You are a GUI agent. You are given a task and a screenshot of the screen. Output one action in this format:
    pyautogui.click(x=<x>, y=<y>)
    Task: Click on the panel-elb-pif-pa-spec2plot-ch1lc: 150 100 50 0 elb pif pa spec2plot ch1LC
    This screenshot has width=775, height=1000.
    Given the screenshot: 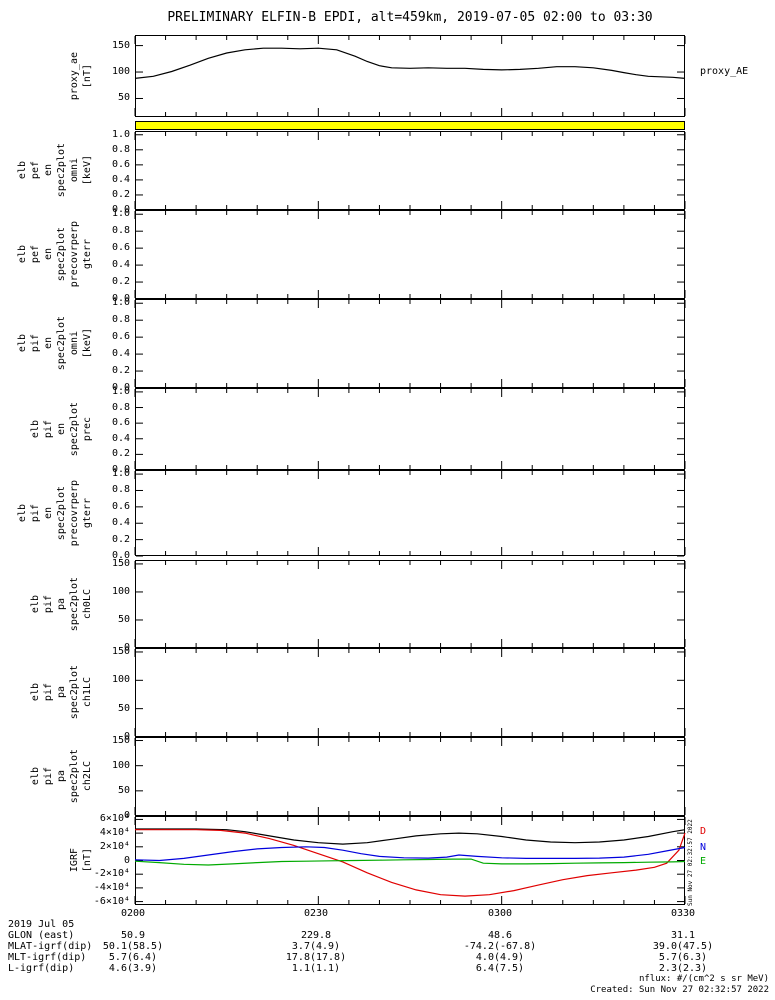 What is the action you would take?
    pyautogui.click(x=358, y=694)
    